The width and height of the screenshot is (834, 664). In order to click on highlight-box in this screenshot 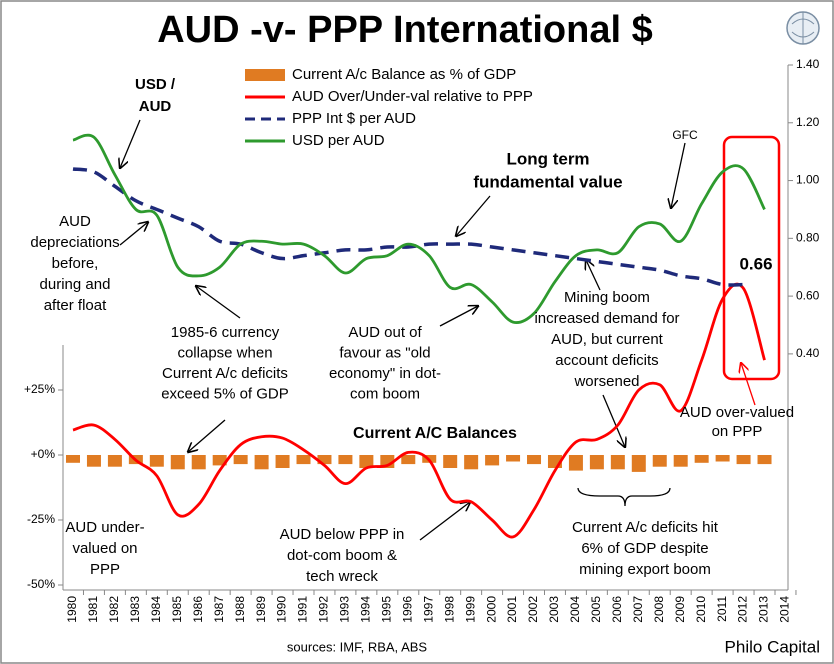, I will do `click(751, 258)`.